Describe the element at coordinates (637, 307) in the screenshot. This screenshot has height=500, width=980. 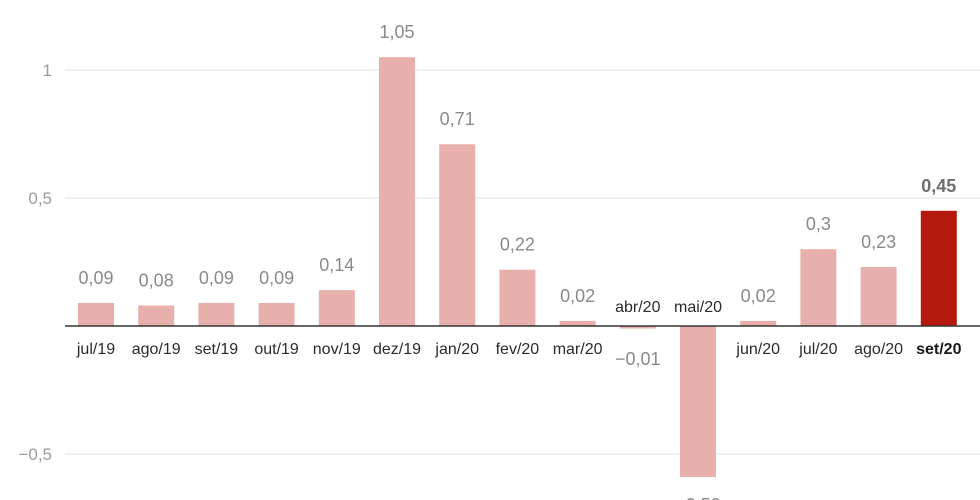
I see `x-tick-label: abr/20` at that location.